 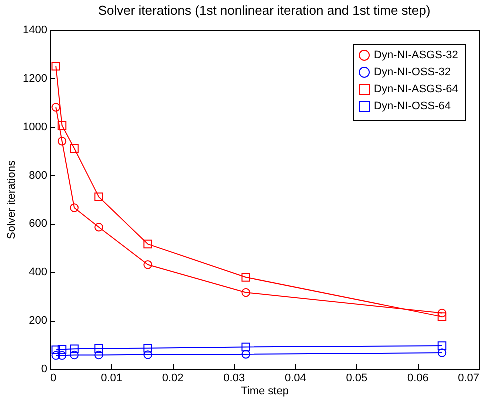 What do you see at coordinates (264, 10) in the screenshot?
I see `chart-title: Solver iterations (1st nonlinear iteration and 1st time step)` at bounding box center [264, 10].